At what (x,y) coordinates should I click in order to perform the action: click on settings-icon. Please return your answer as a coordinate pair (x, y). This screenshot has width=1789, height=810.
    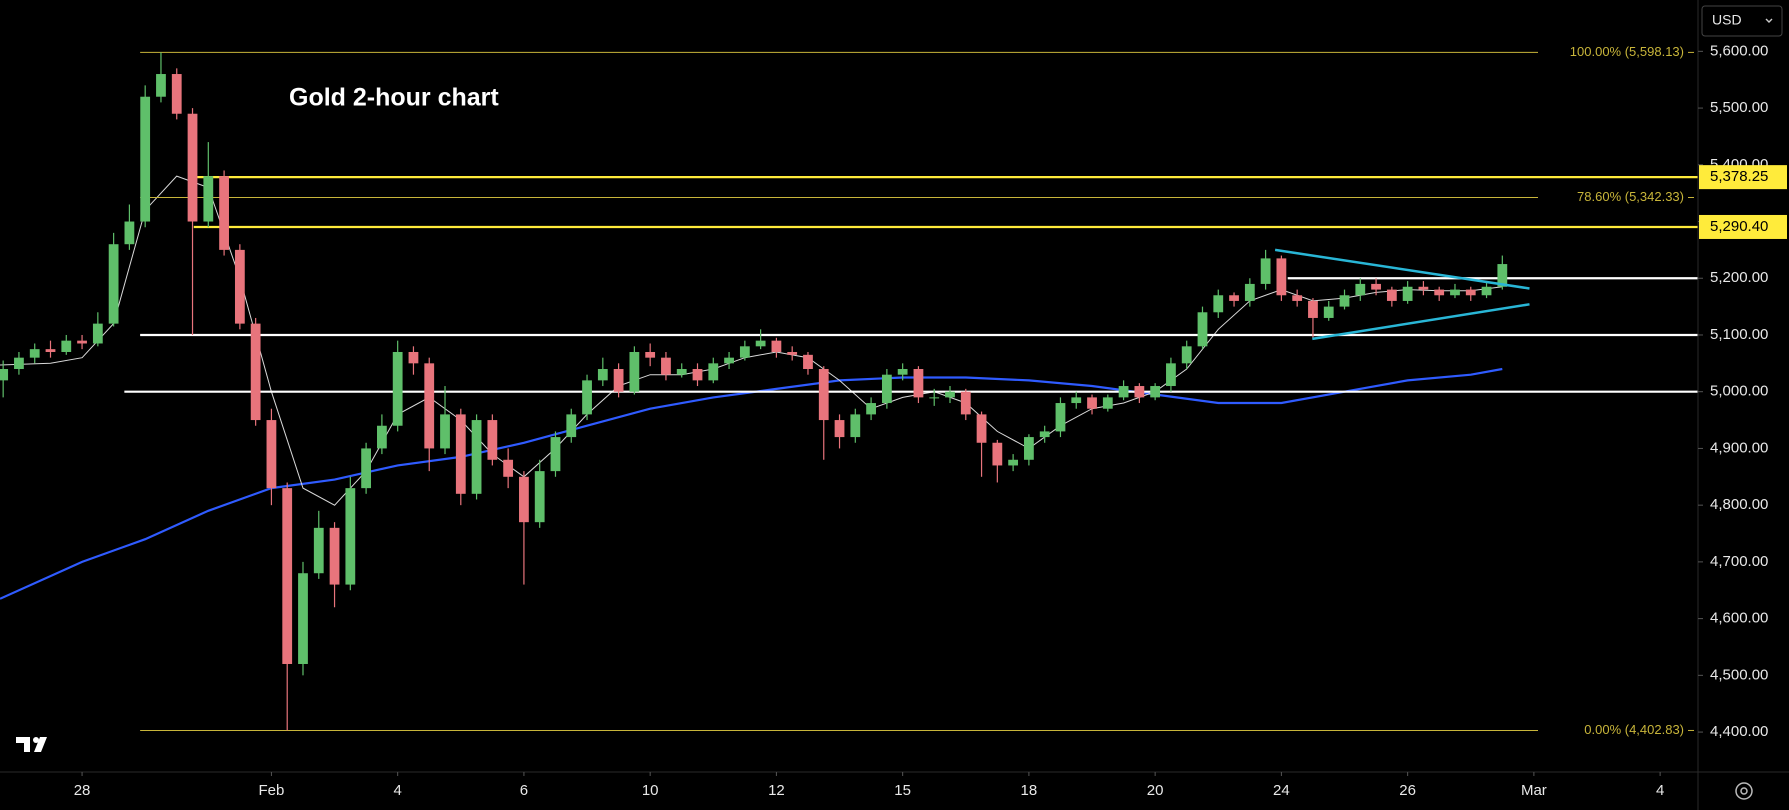
    Looking at the image, I should click on (1744, 791).